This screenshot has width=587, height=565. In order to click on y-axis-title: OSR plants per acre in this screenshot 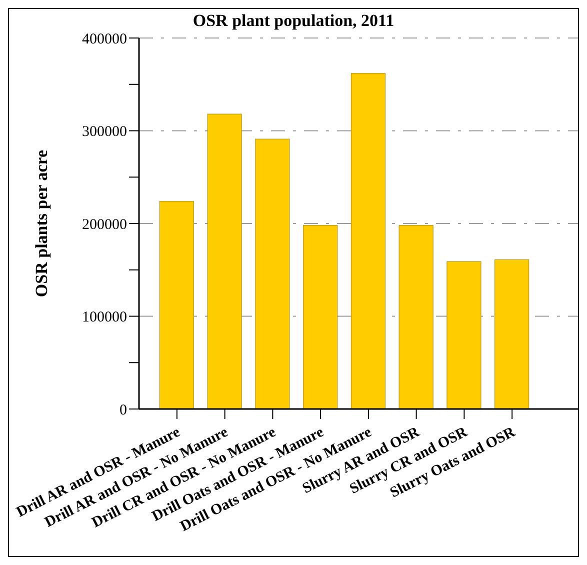, I will do `click(42, 223)`.